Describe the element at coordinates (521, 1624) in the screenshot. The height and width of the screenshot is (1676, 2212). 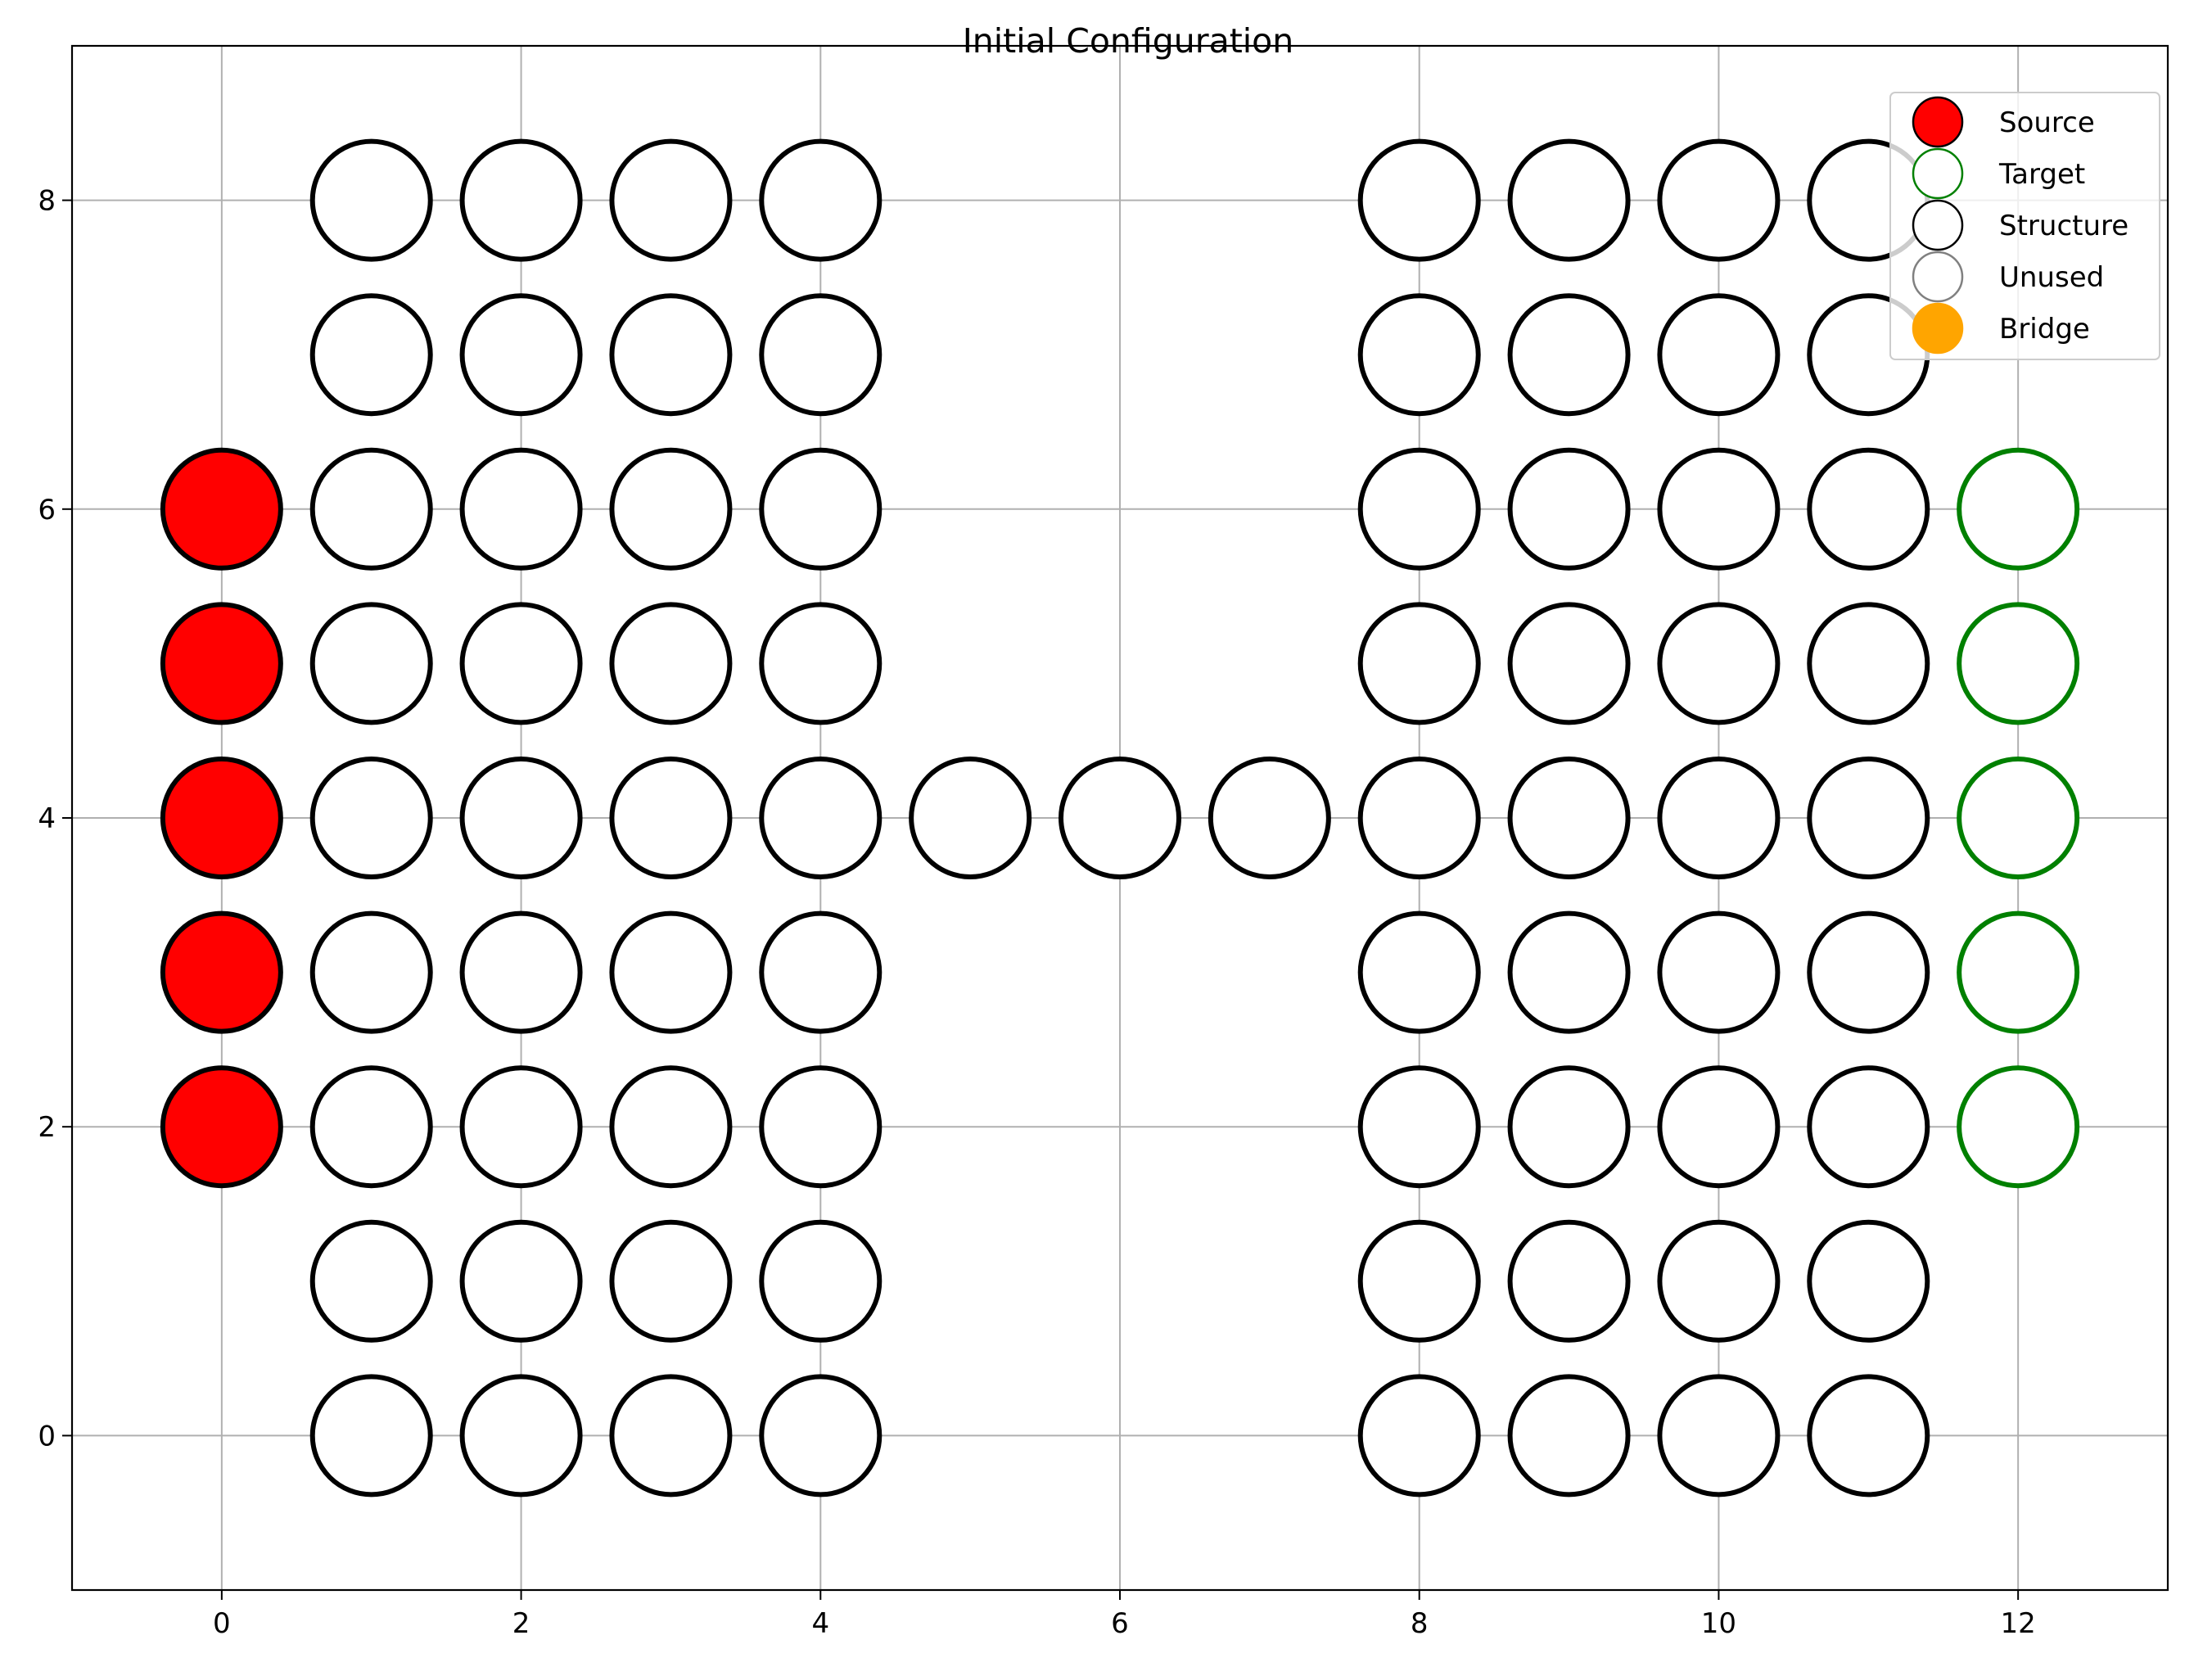
I see `x-tick-label: 2` at that location.